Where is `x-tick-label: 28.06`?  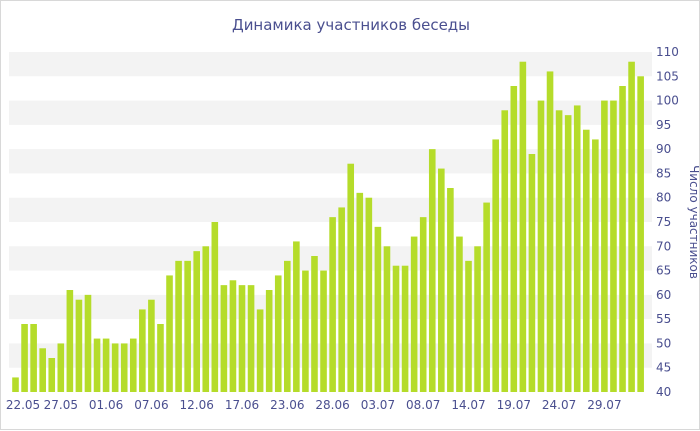
x-tick-label: 28.06 is located at coordinates (332, 405).